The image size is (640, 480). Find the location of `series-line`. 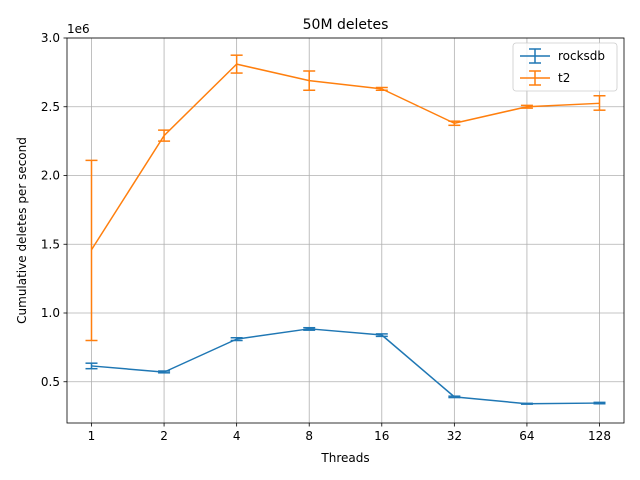

series-line is located at coordinates (345, 366).